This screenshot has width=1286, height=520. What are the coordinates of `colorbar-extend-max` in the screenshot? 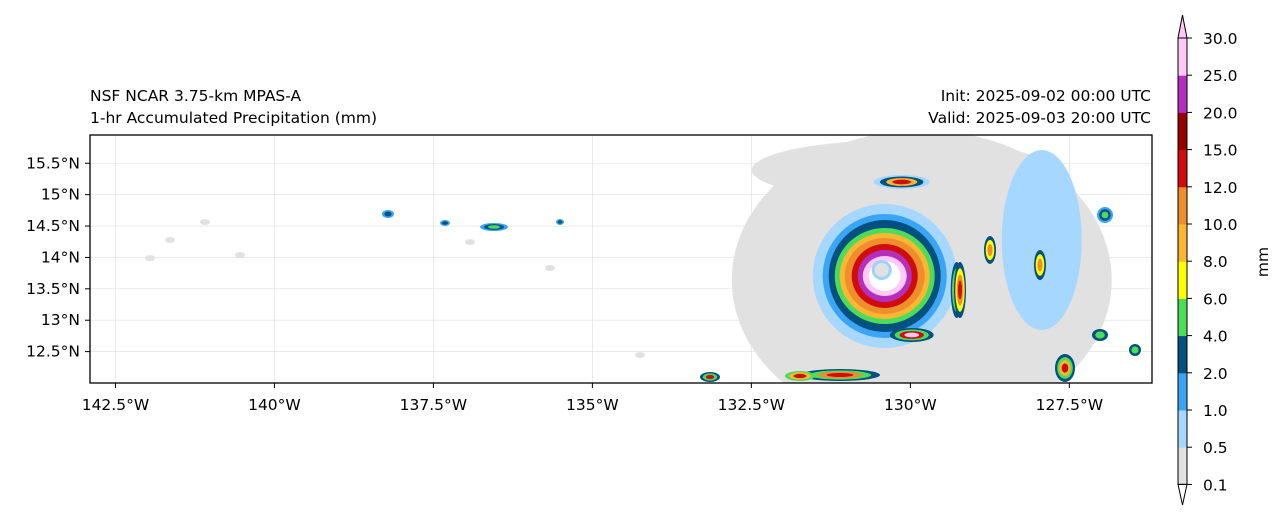 It's located at (1182, 26).